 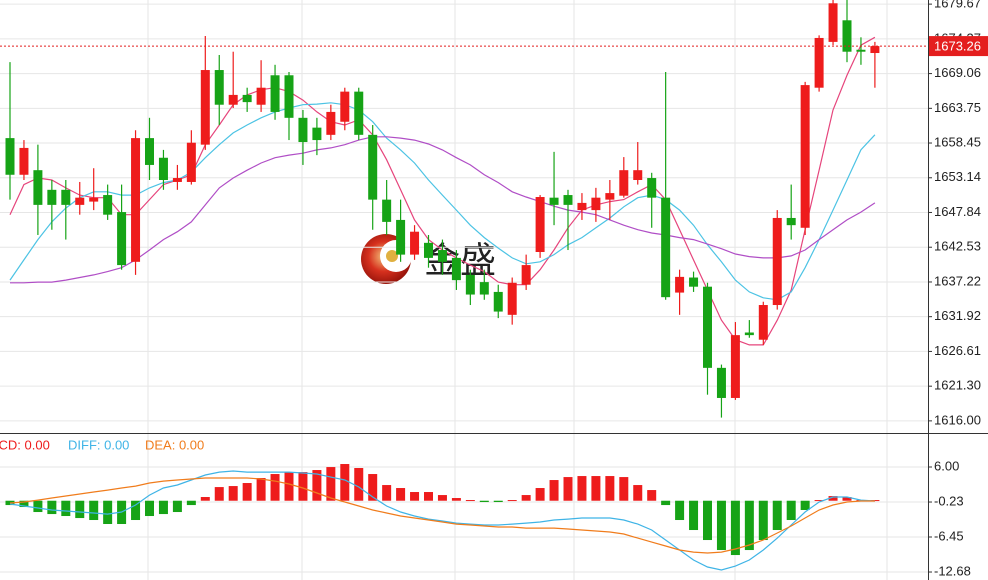 I want to click on legend-entry: DEA: 0.00, so click(x=174, y=444).